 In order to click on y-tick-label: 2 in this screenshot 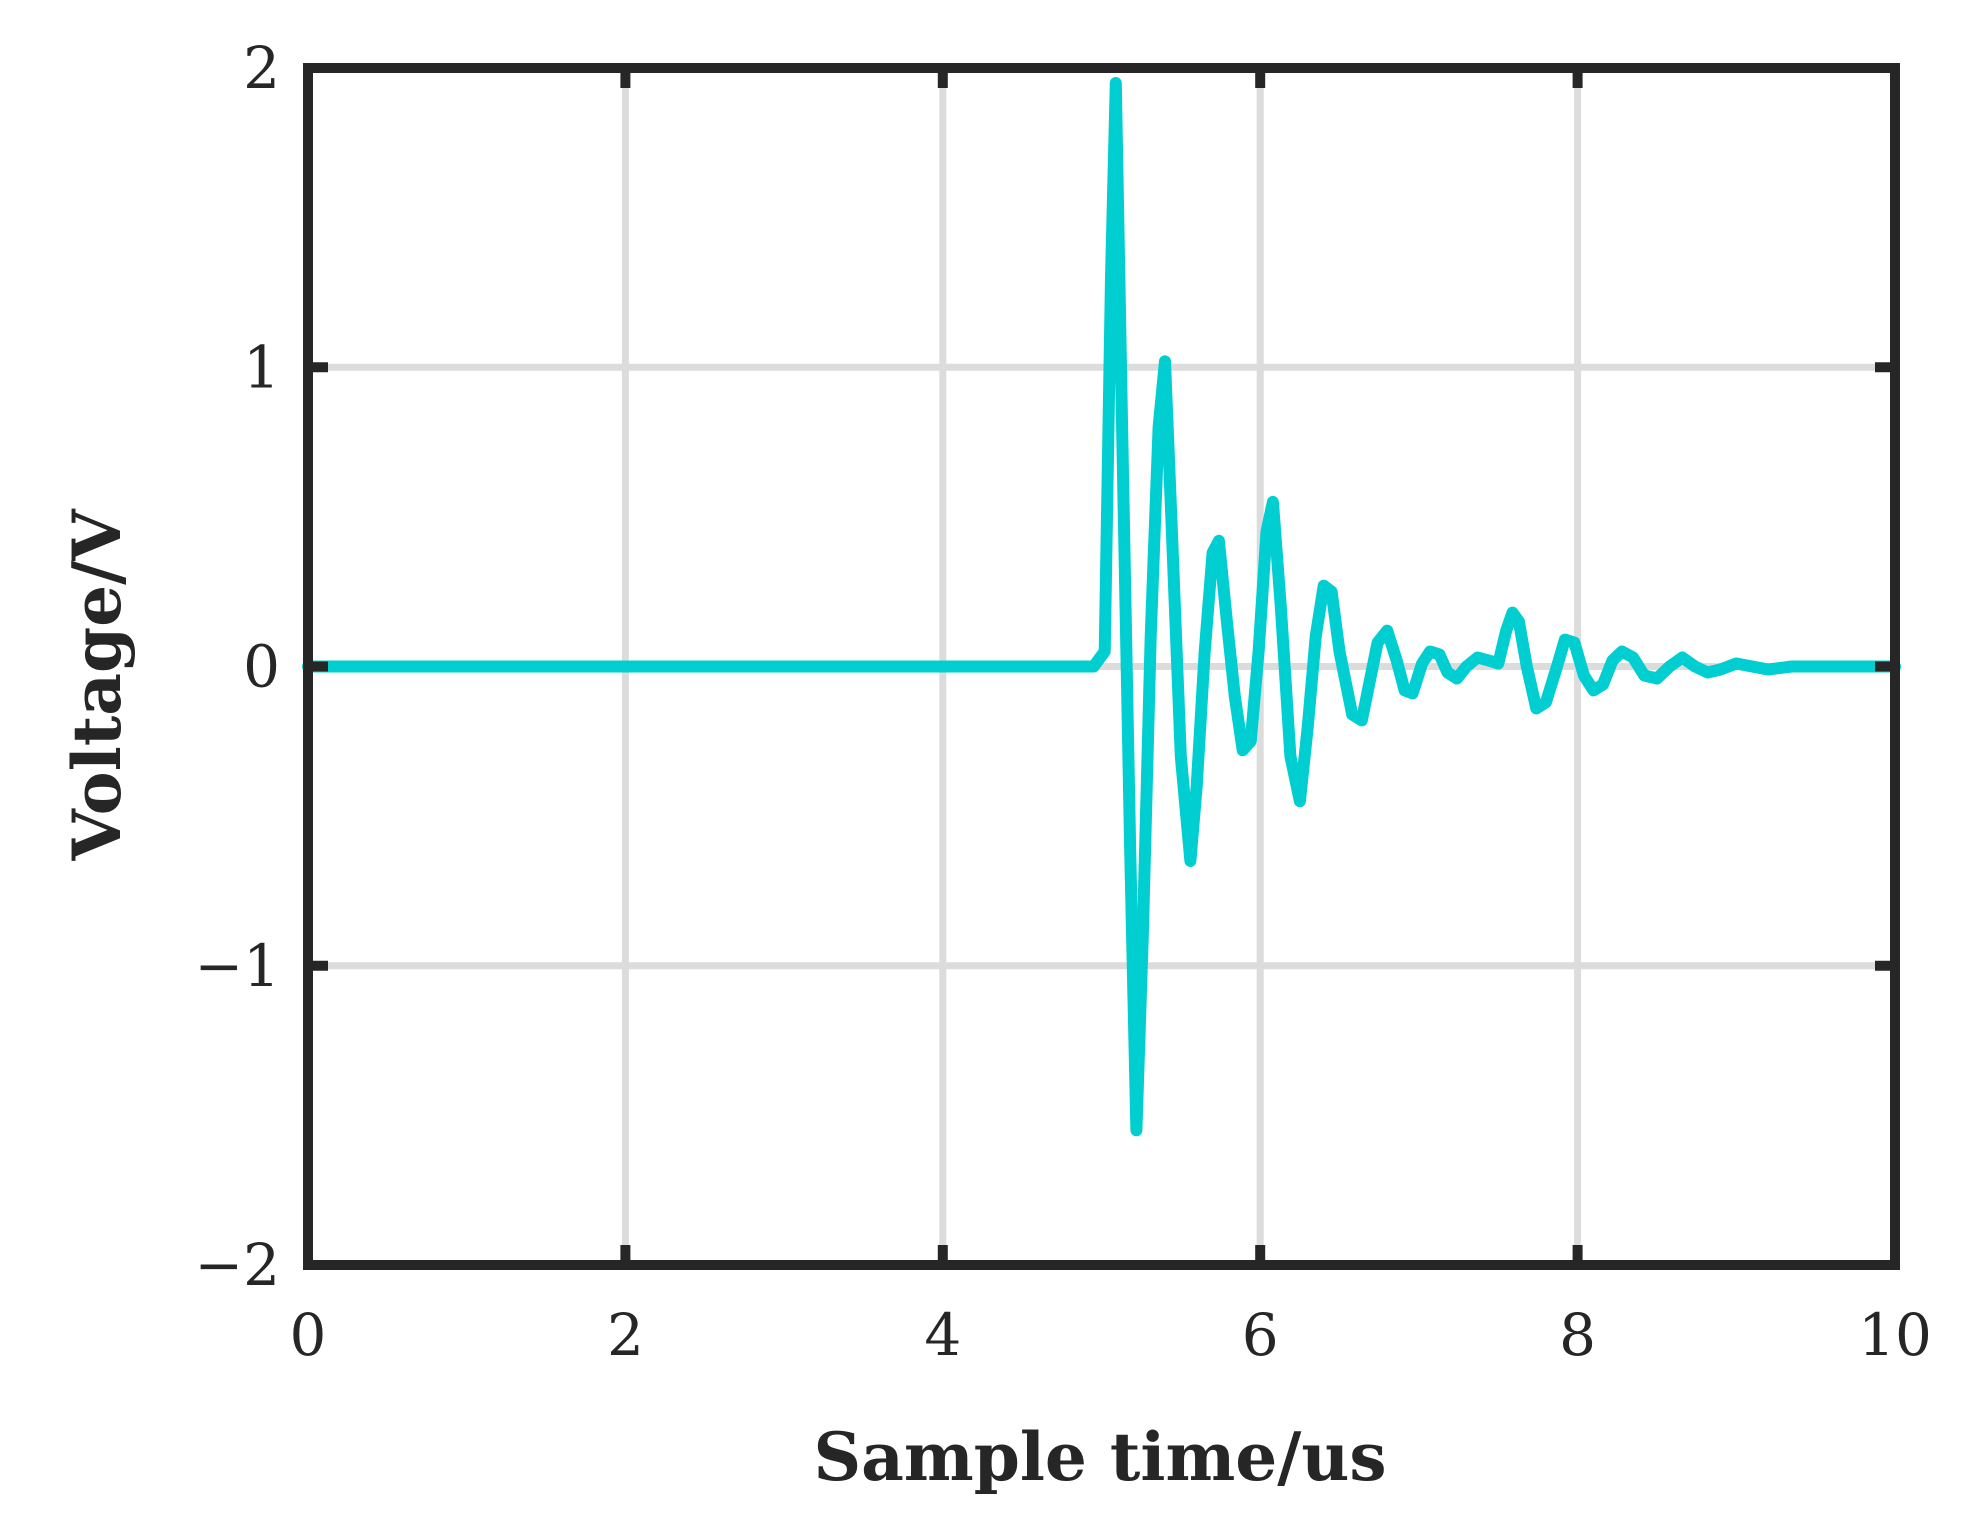, I will do `click(261, 68)`.